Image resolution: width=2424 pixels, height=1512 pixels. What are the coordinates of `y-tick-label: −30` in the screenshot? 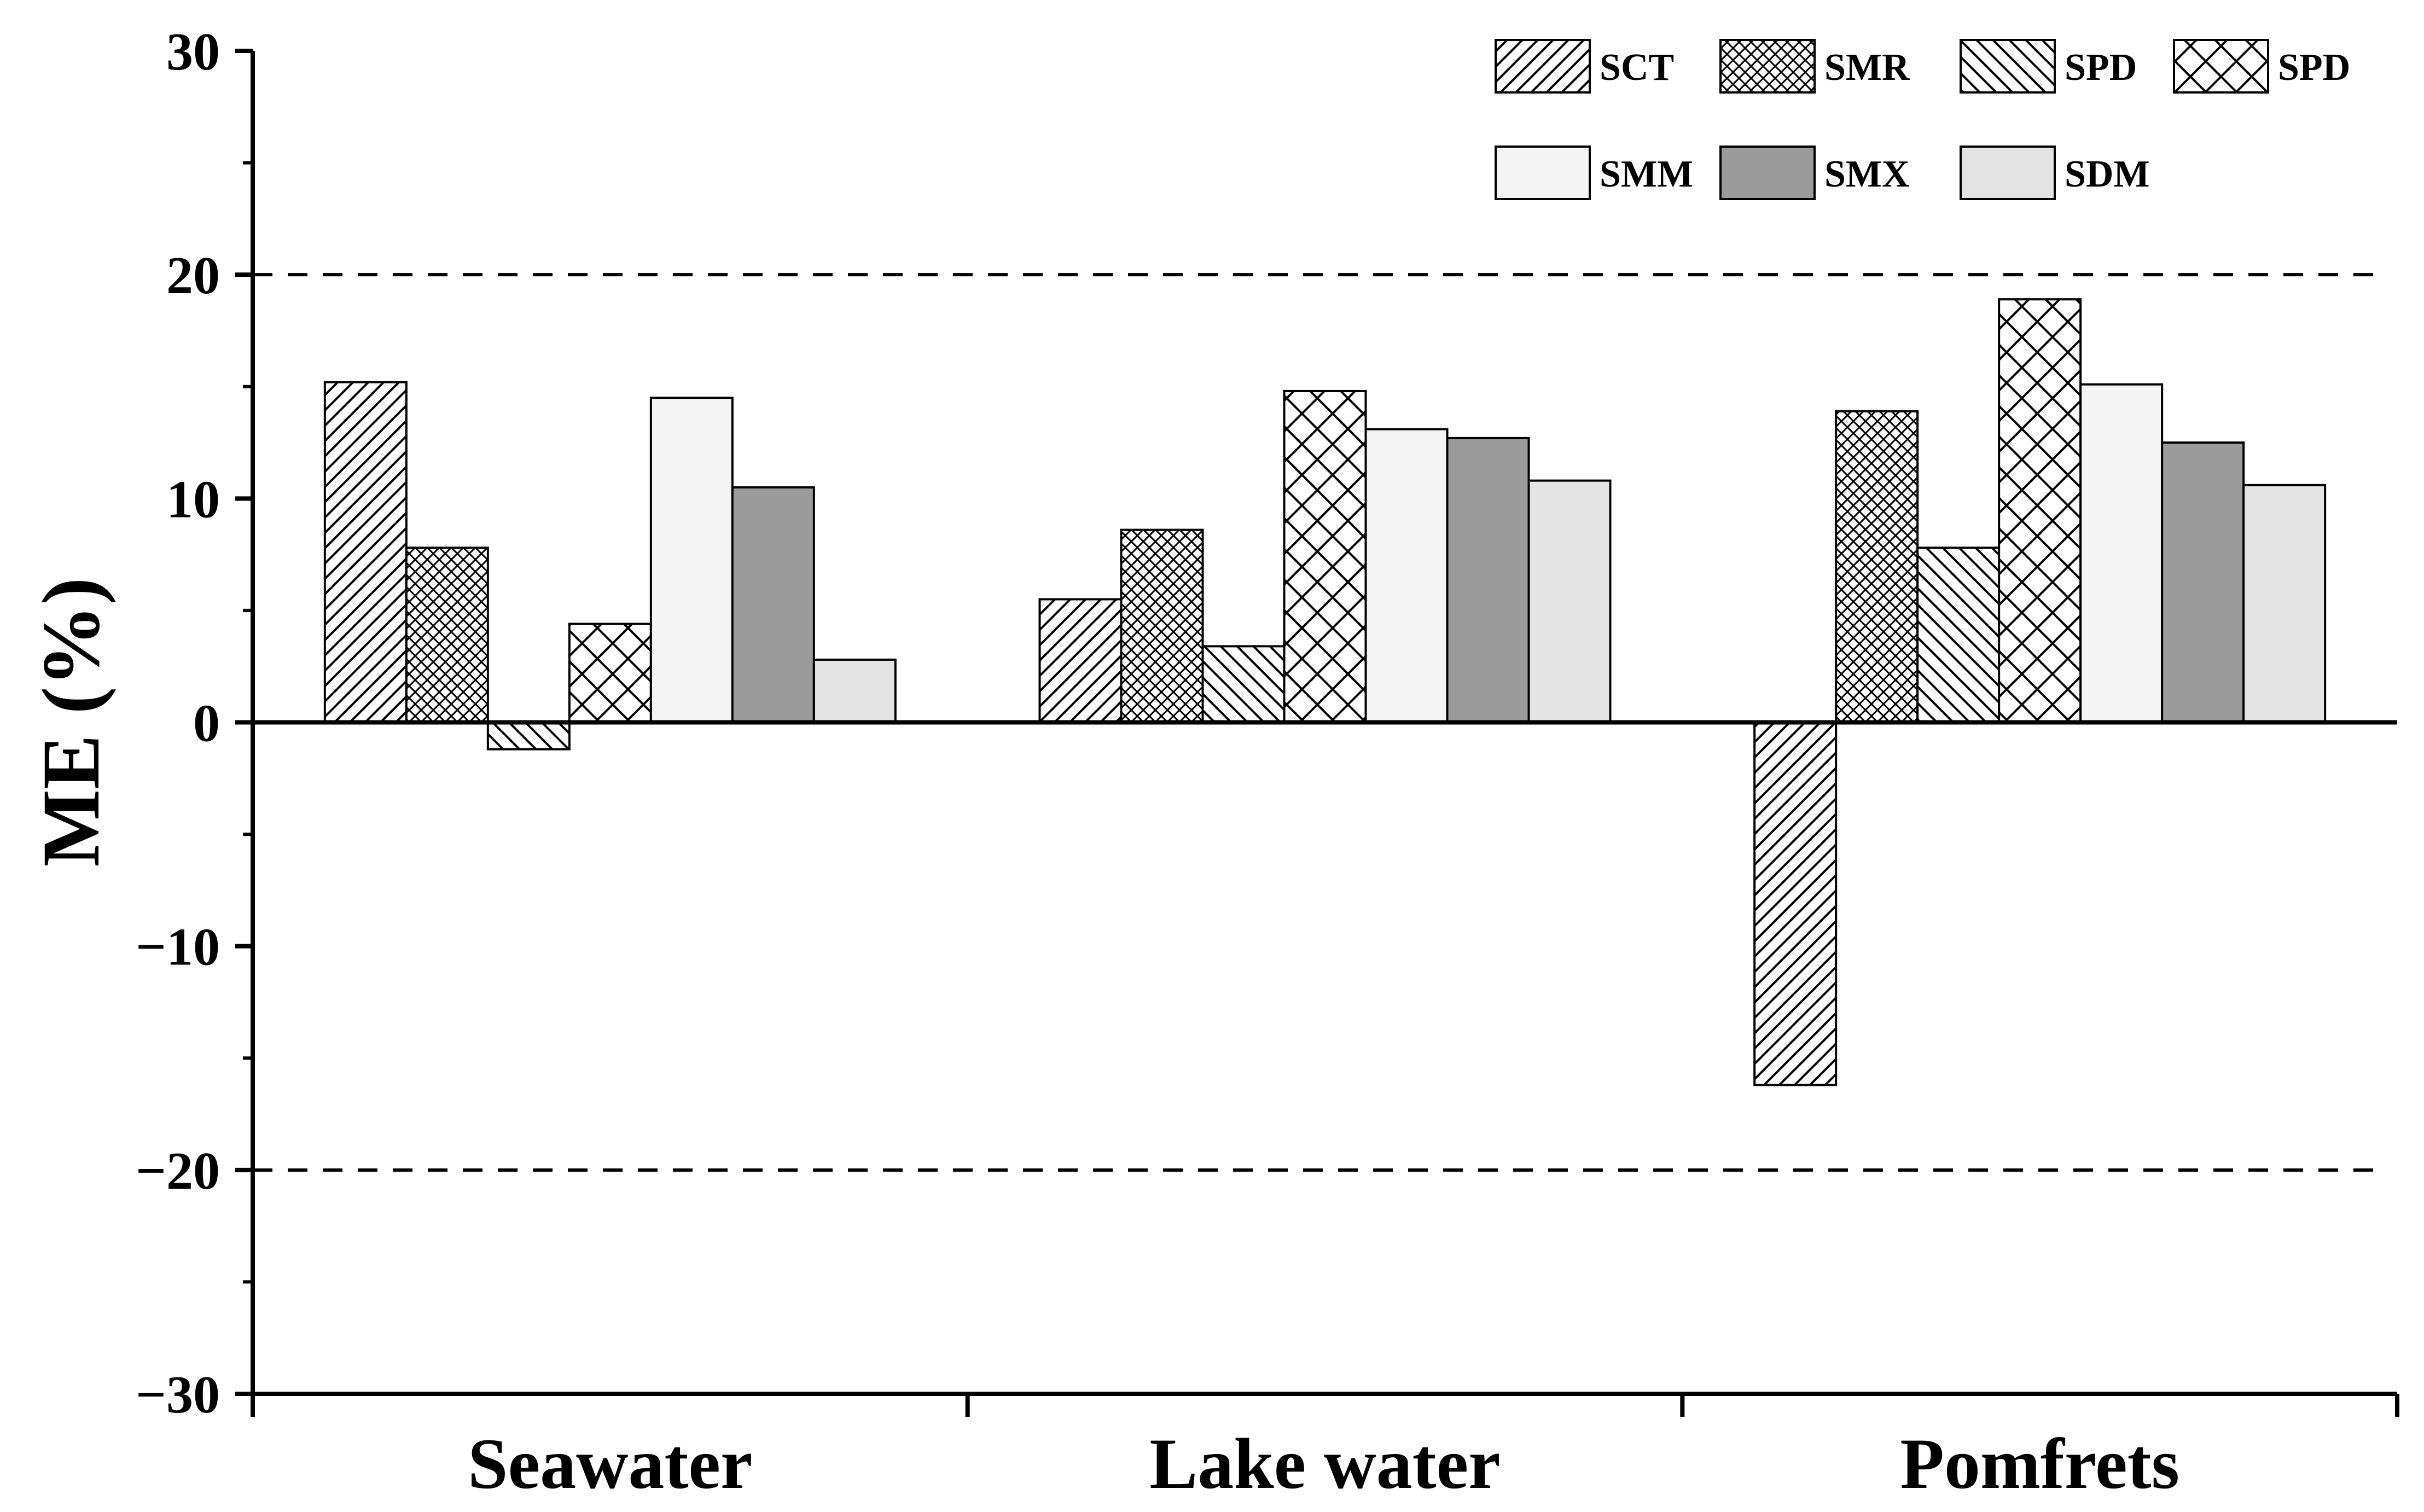 It's located at (178, 1394).